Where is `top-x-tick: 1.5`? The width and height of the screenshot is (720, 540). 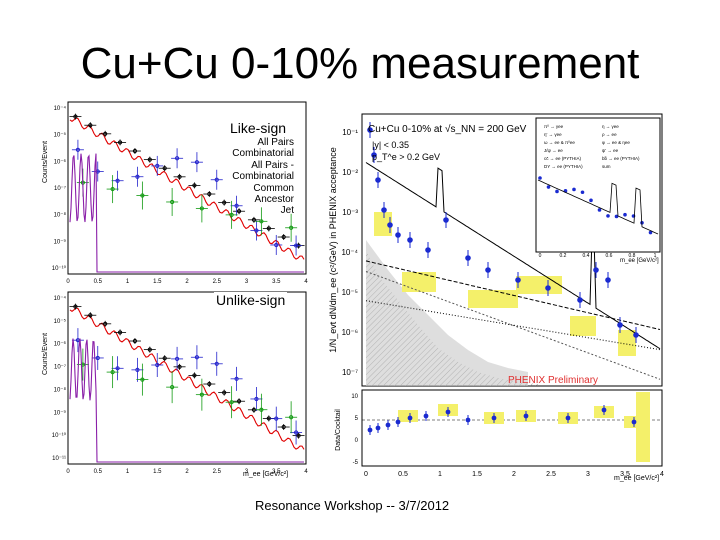
top-x-tick: 1.5 is located at coordinates (157, 282).